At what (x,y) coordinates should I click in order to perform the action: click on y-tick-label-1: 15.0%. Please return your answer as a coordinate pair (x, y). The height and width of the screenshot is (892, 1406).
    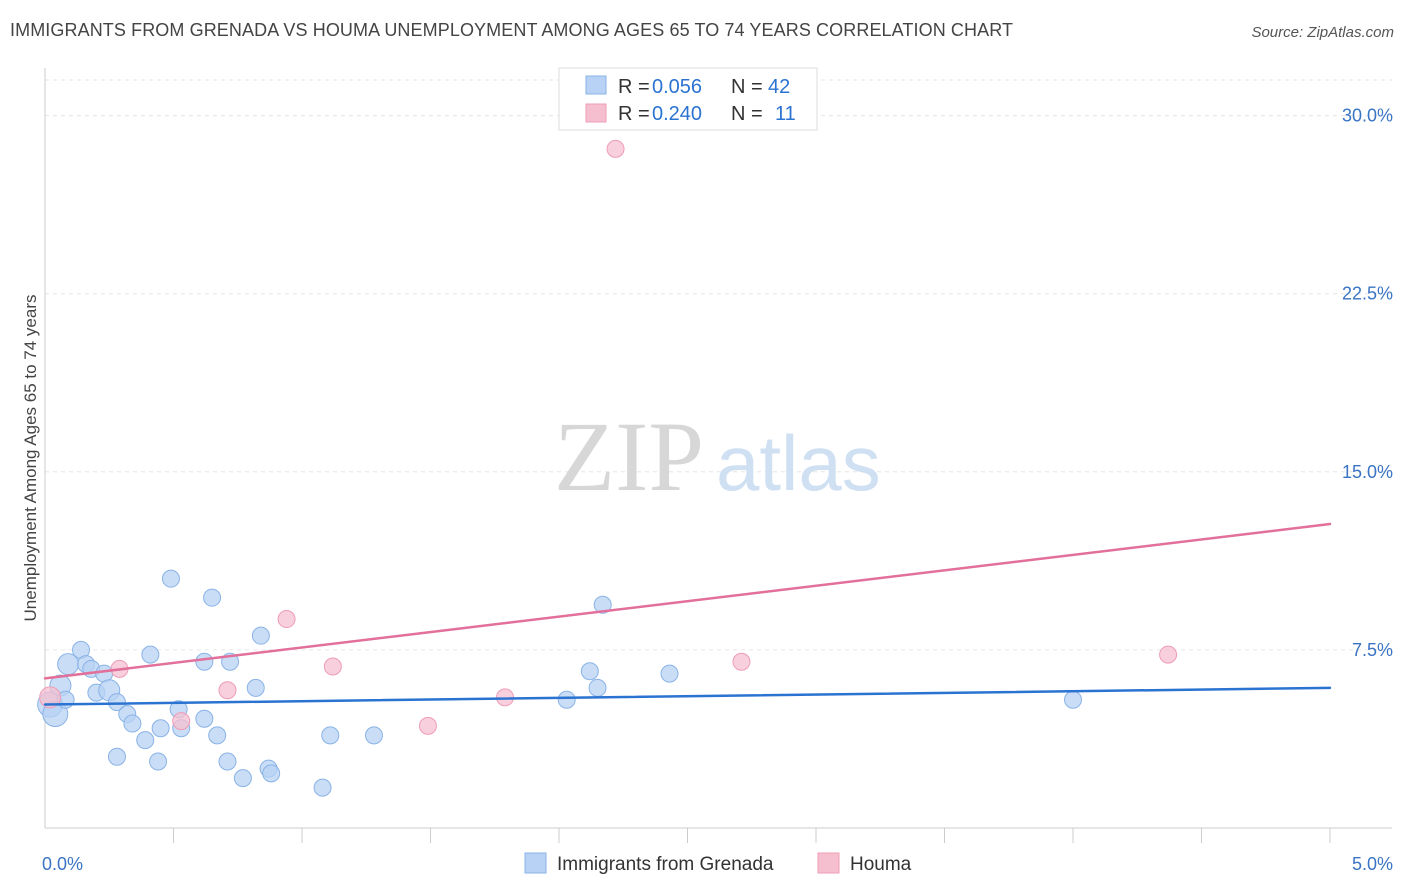
    Looking at the image, I should click on (1367, 472).